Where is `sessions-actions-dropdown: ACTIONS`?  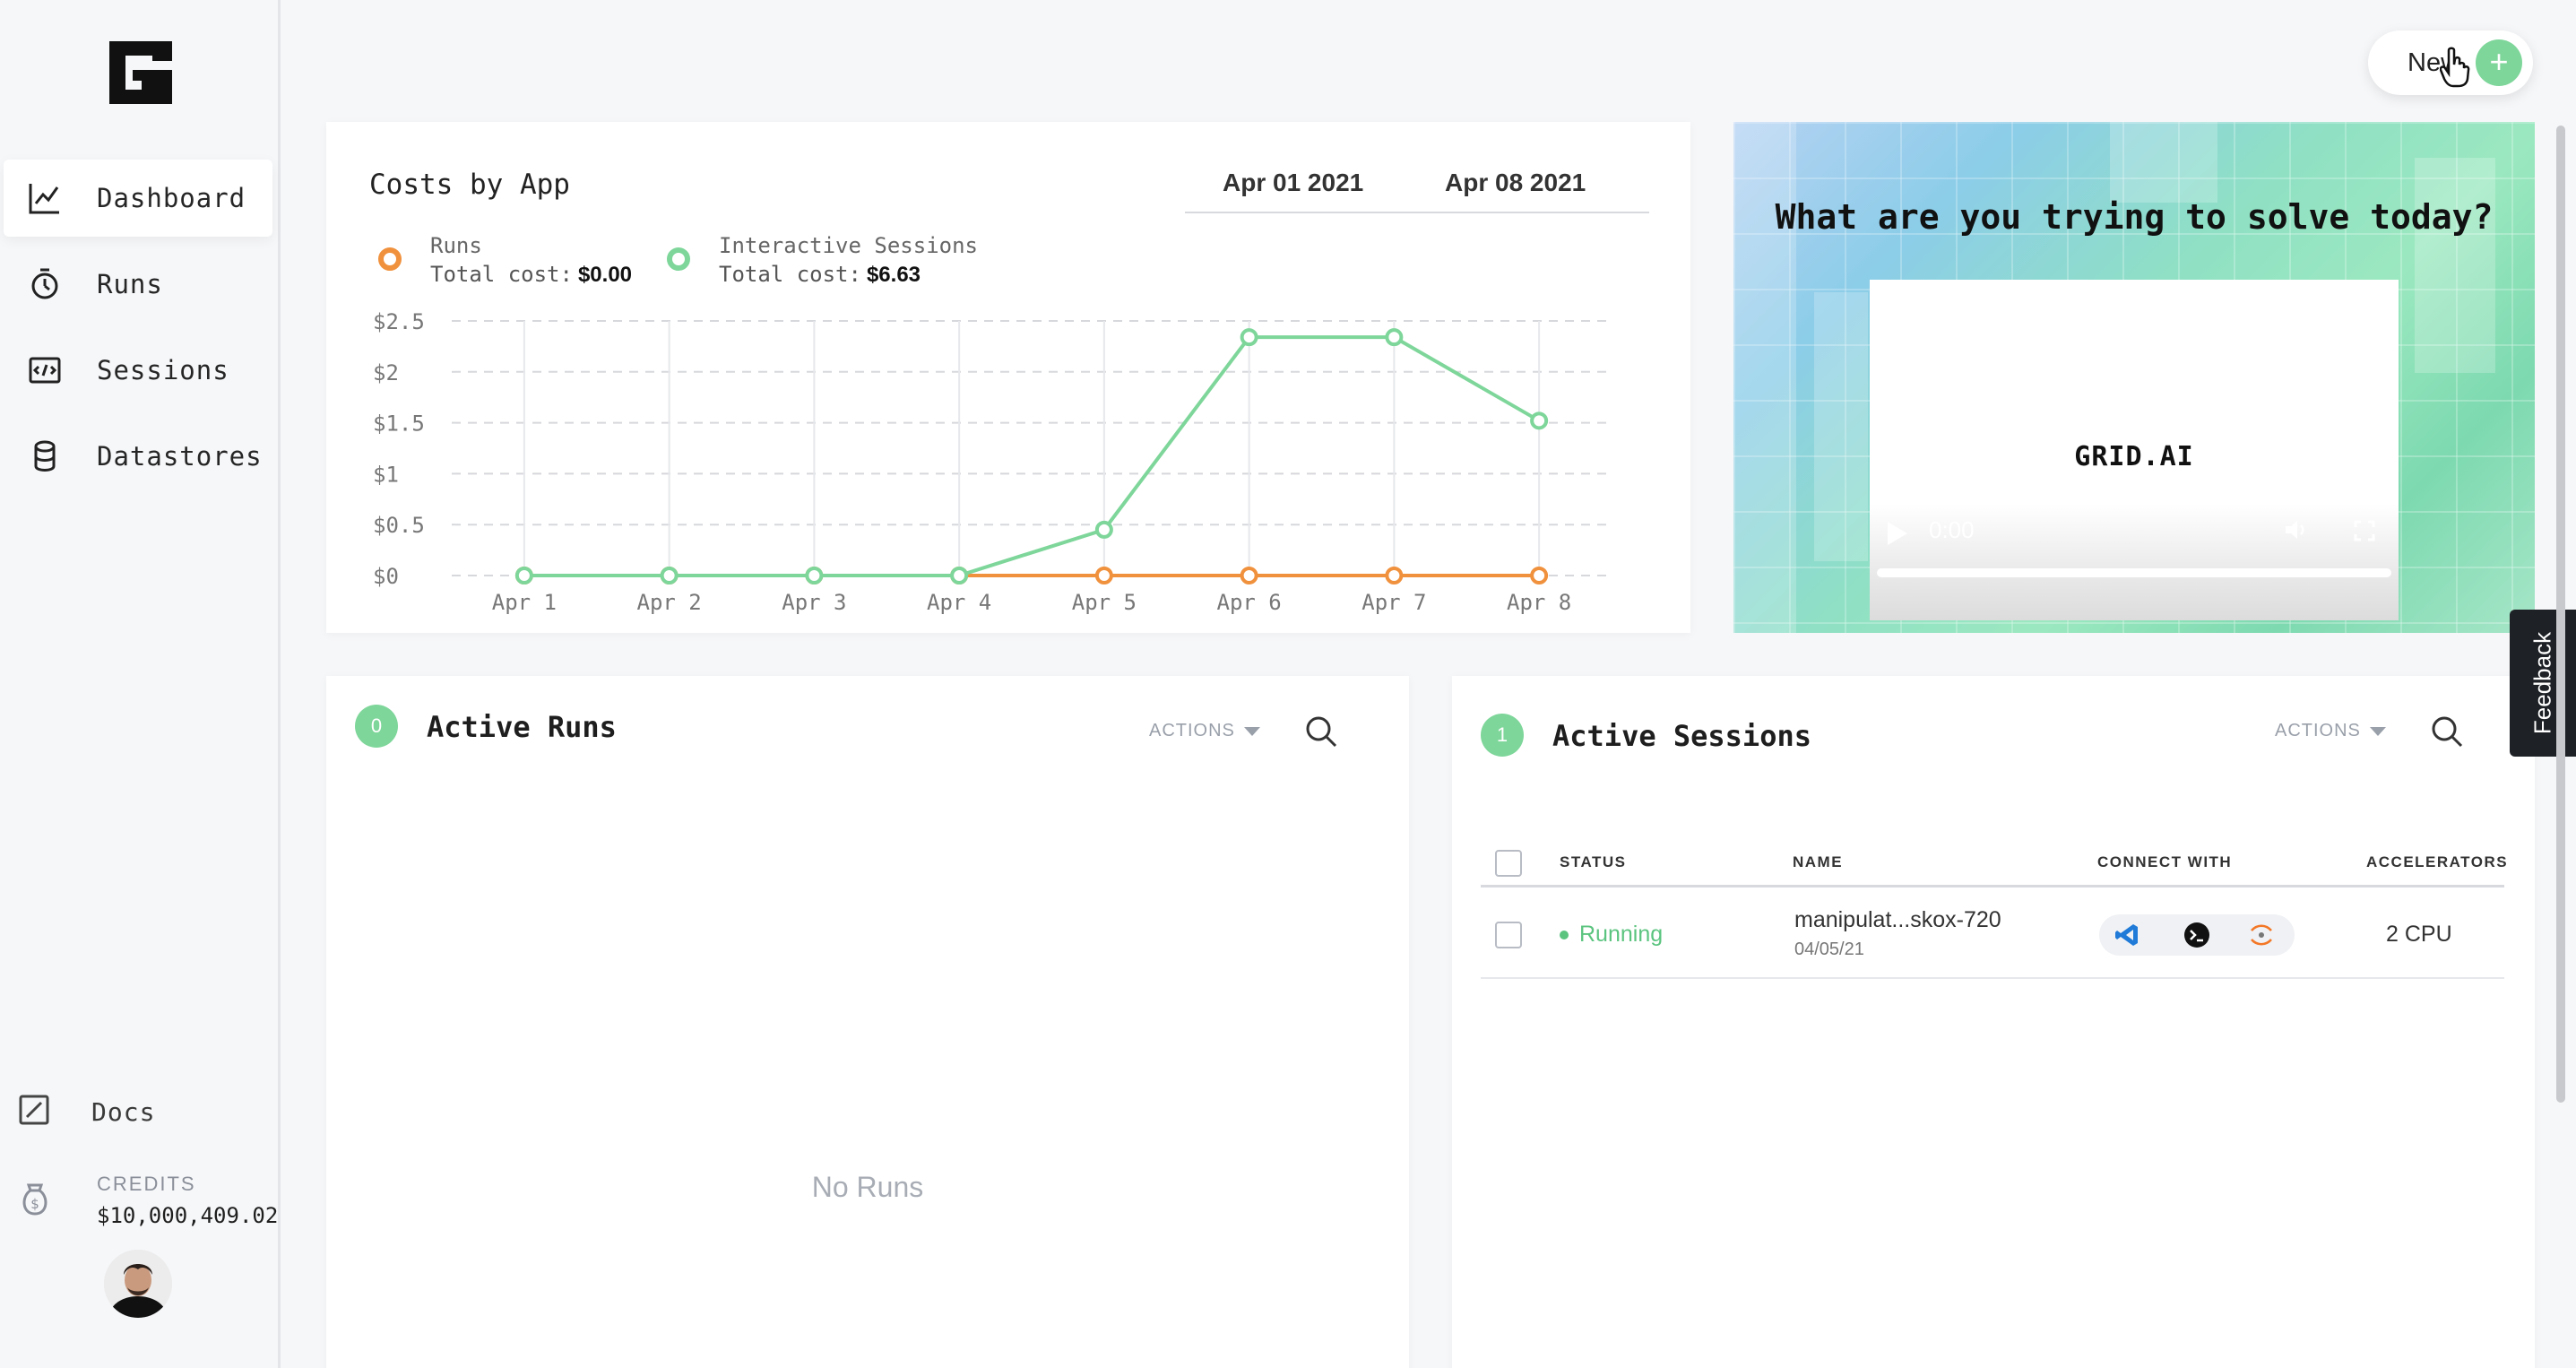 sessions-actions-dropdown: ACTIONS is located at coordinates (2330, 731).